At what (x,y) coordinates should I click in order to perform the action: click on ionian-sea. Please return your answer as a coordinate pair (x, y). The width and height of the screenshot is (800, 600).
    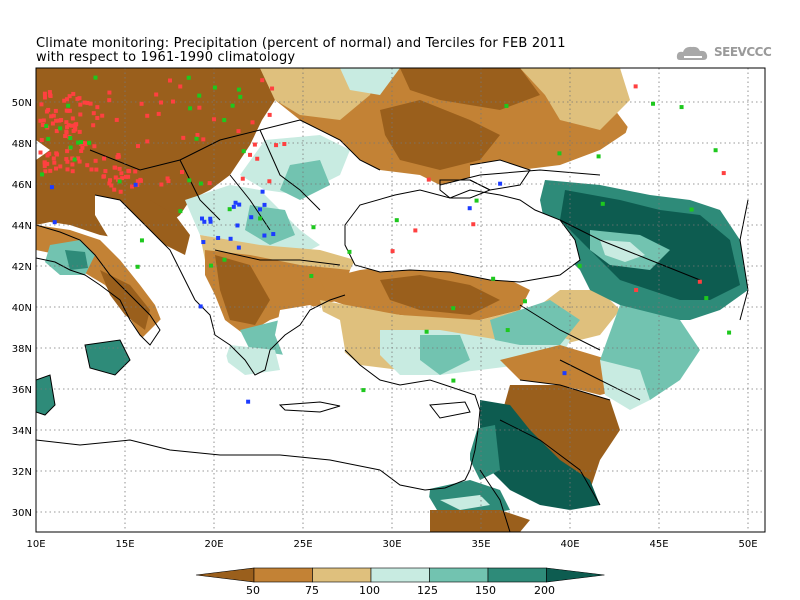
    Looking at the image, I should click on (175, 360).